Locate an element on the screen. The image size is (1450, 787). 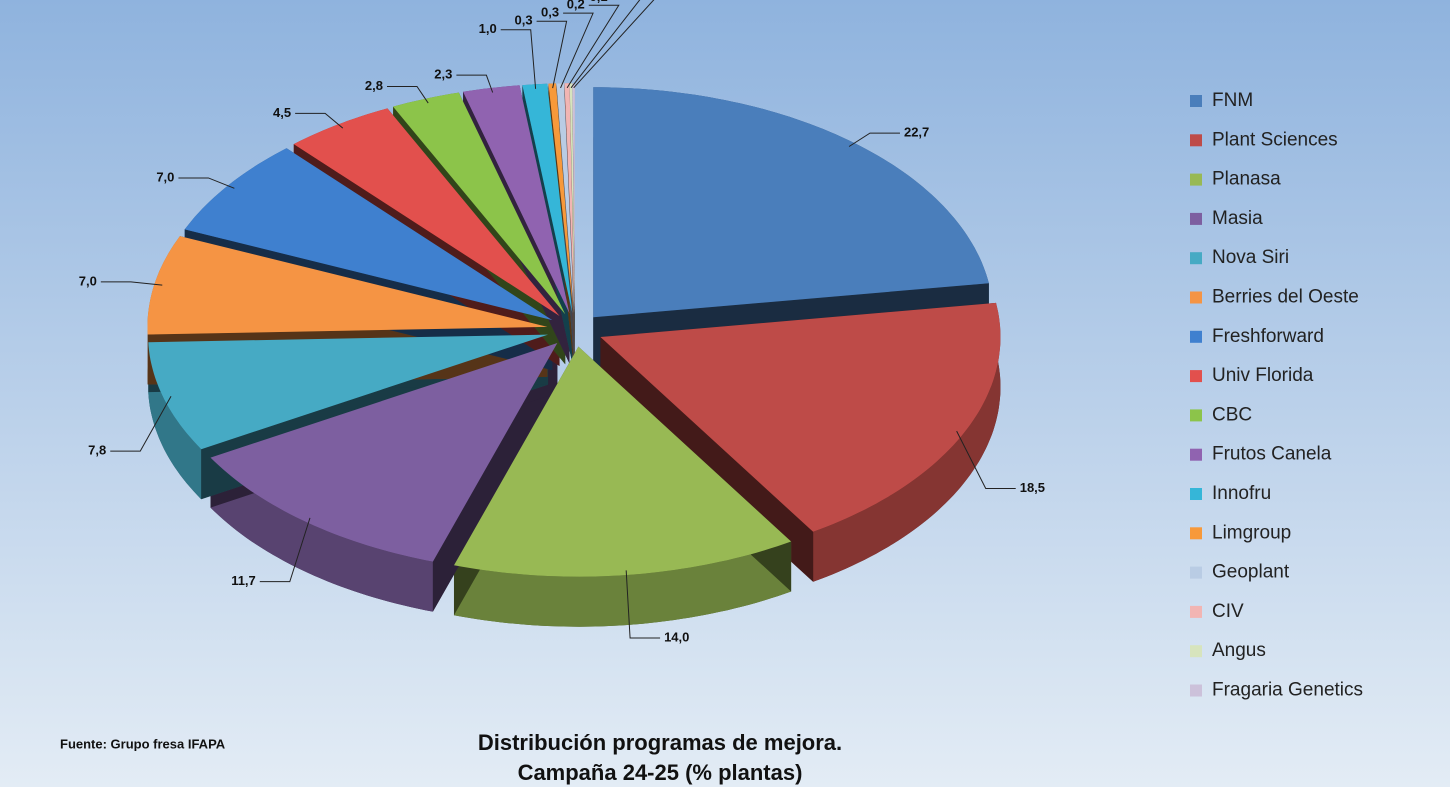
legend-label: Plant Sciences is located at coordinates (1275, 139).